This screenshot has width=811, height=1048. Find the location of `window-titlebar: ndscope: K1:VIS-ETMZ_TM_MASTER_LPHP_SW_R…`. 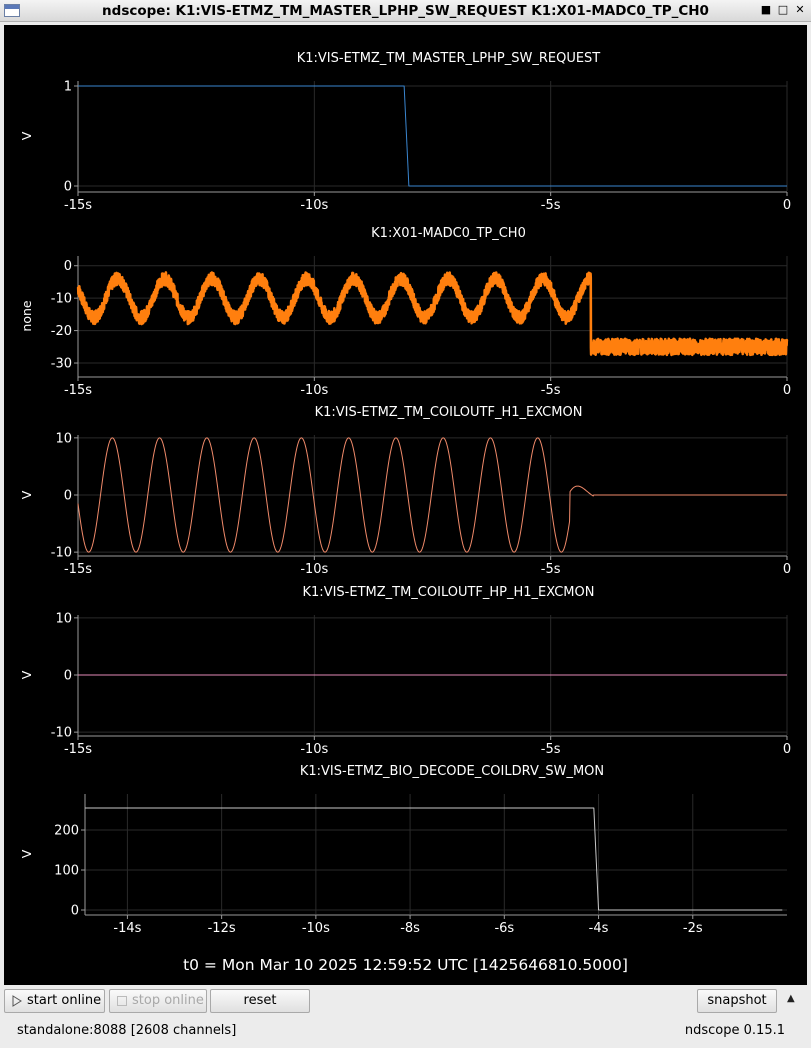

window-titlebar: ndscope: K1:VIS-ETMZ_TM_MASTER_LPHP_SW_R… is located at coordinates (405, 11).